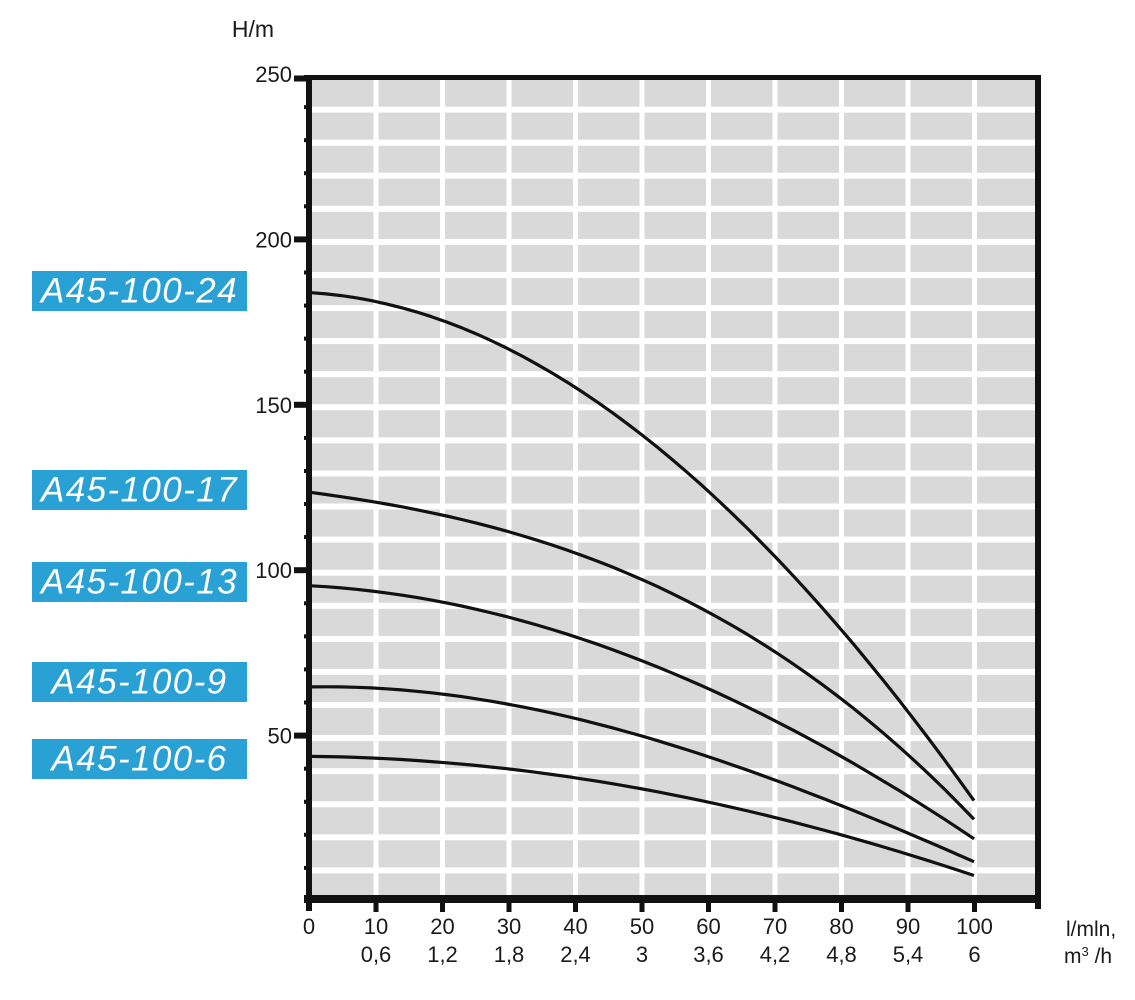 This screenshot has width=1135, height=1000. I want to click on svg-text: 10, so click(376, 926).